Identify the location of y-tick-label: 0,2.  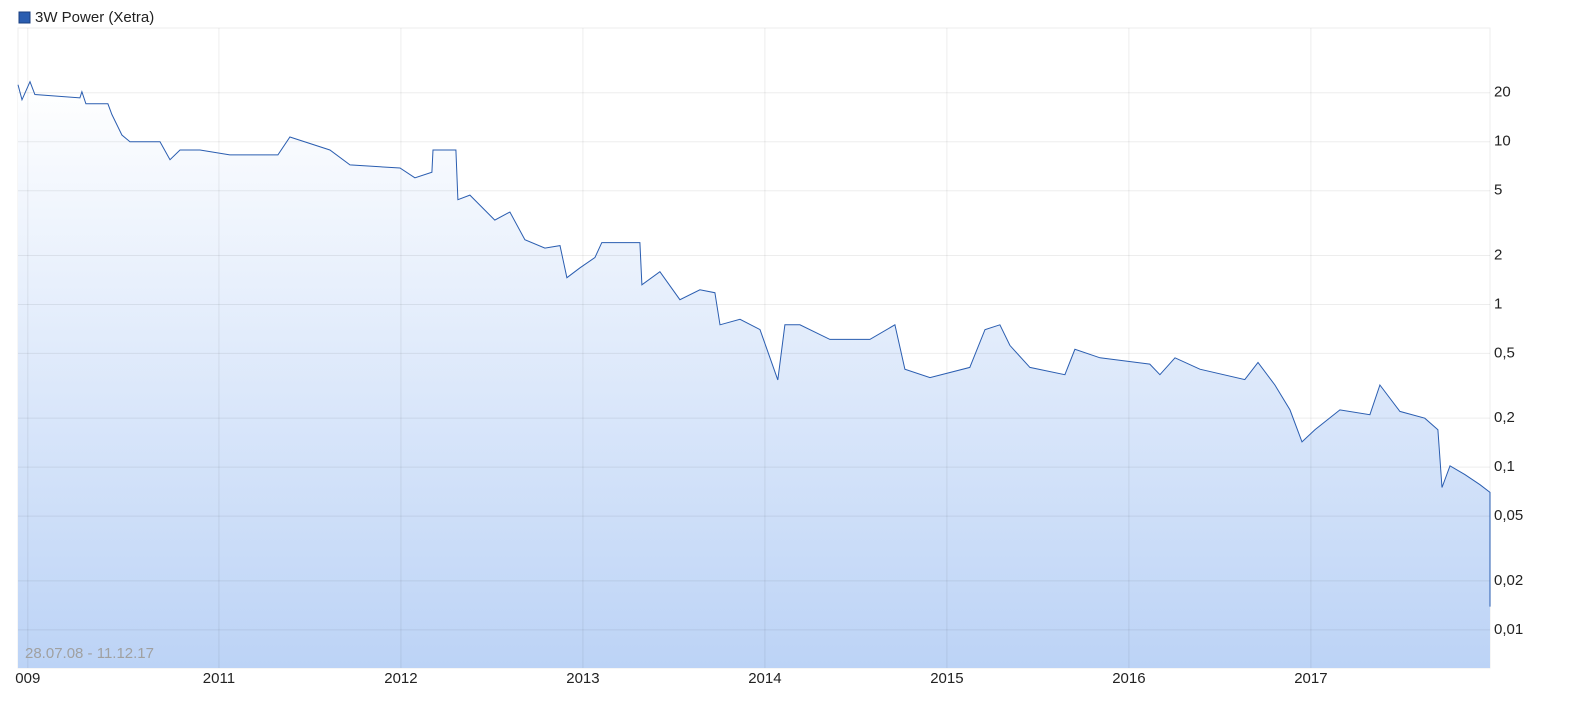
(1504, 417).